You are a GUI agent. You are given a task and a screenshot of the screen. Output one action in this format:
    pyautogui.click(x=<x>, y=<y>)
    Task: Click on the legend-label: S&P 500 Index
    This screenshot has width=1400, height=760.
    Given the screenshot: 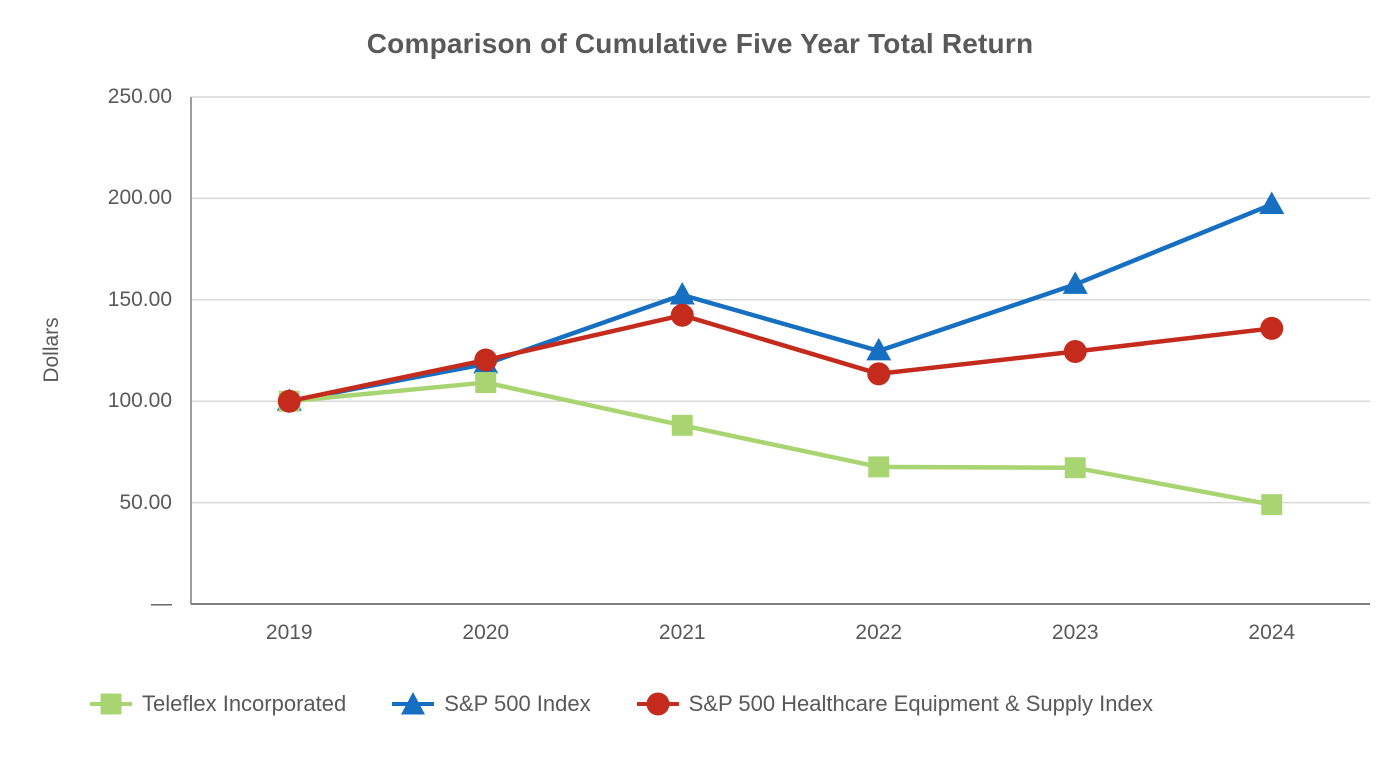 What is the action you would take?
    pyautogui.click(x=517, y=703)
    